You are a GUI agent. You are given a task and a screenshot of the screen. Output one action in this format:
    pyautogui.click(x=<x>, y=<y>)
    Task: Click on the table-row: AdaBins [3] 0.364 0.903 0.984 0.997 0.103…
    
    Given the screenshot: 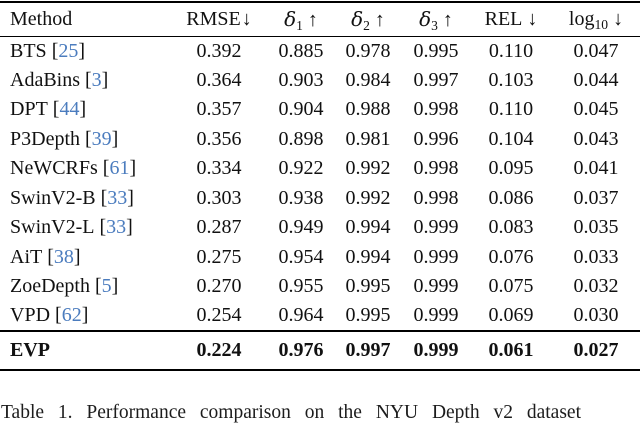 What is the action you would take?
    pyautogui.click(x=320, y=81)
    